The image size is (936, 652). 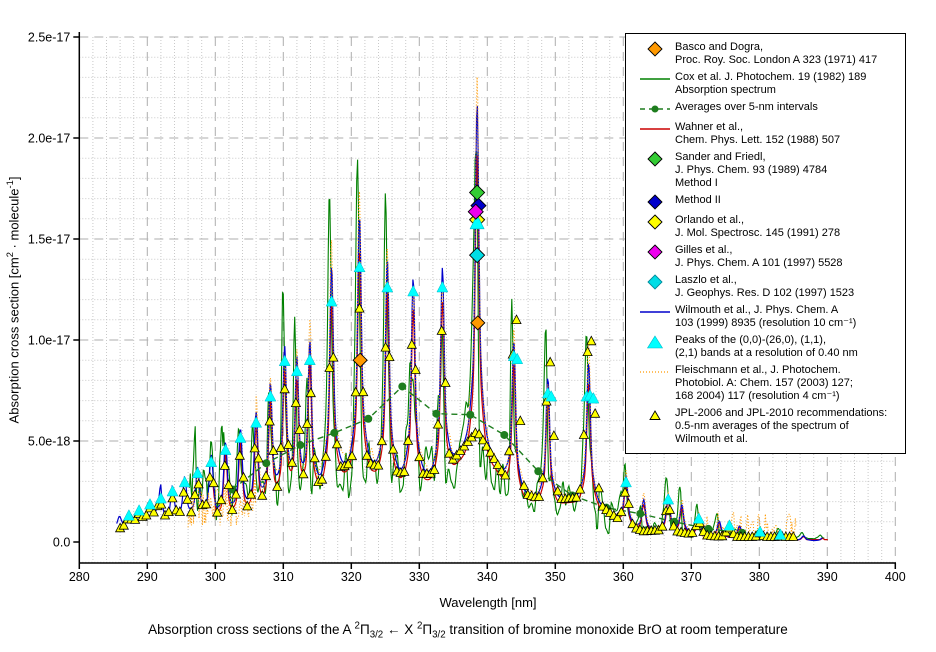 What do you see at coordinates (49, 240) in the screenshot?
I see `y-tick-label: 1.5e-17` at bounding box center [49, 240].